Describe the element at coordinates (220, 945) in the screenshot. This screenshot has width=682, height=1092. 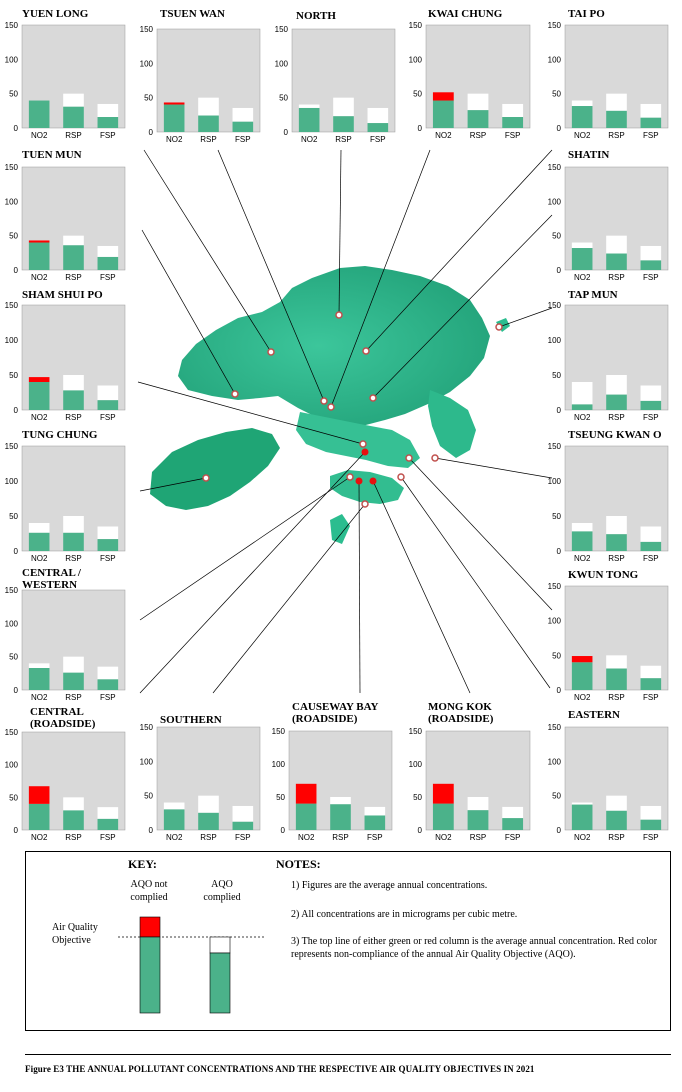
I see `key-white-gap` at that location.